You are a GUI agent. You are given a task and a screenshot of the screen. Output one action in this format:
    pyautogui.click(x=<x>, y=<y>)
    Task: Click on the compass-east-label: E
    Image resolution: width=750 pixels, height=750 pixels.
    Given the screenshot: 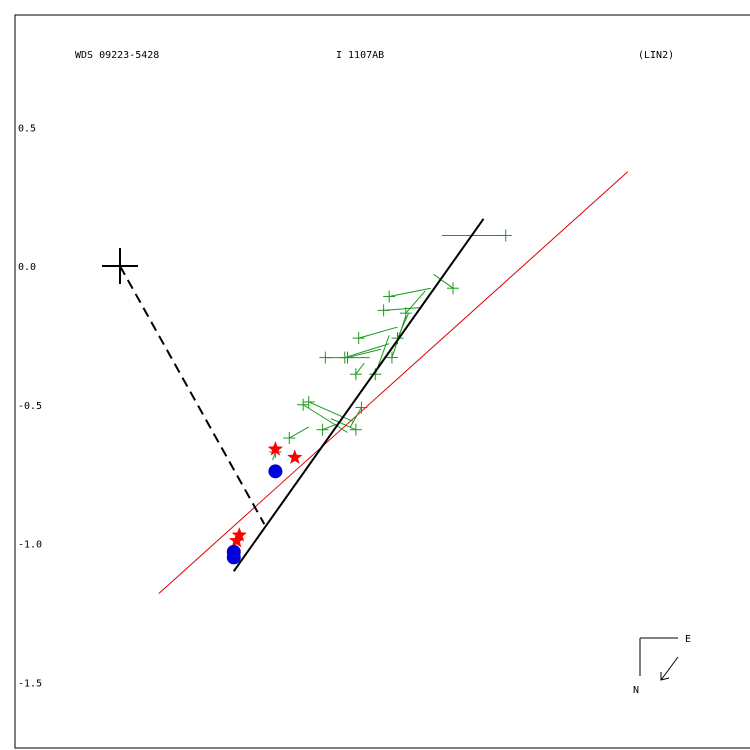 What is the action you would take?
    pyautogui.click(x=688, y=639)
    